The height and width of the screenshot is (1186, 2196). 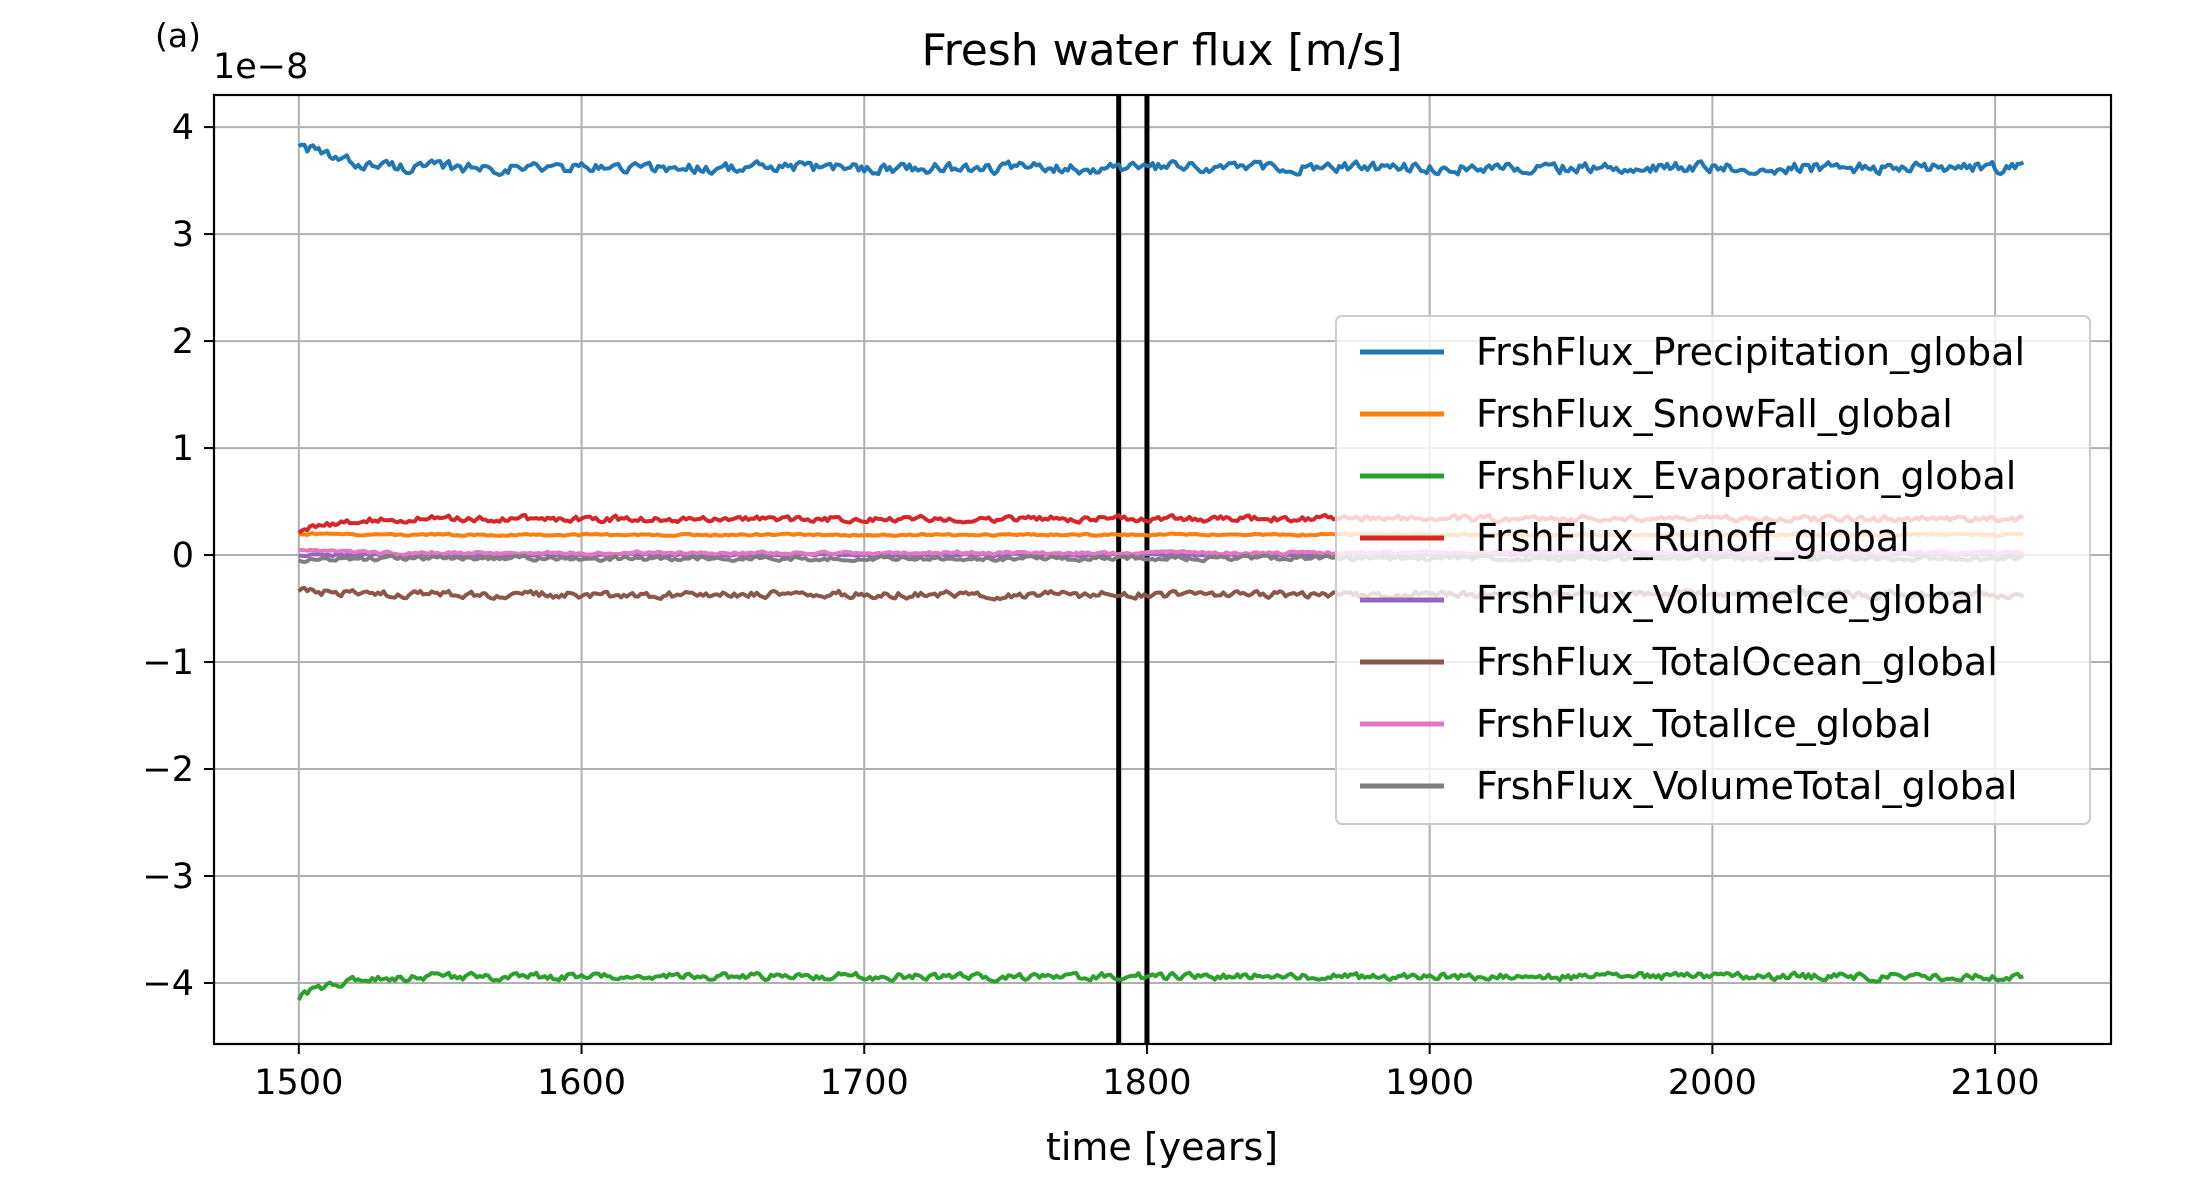 I want to click on series-line-FrshFlux_Evaporation_global, so click(x=1160, y=985).